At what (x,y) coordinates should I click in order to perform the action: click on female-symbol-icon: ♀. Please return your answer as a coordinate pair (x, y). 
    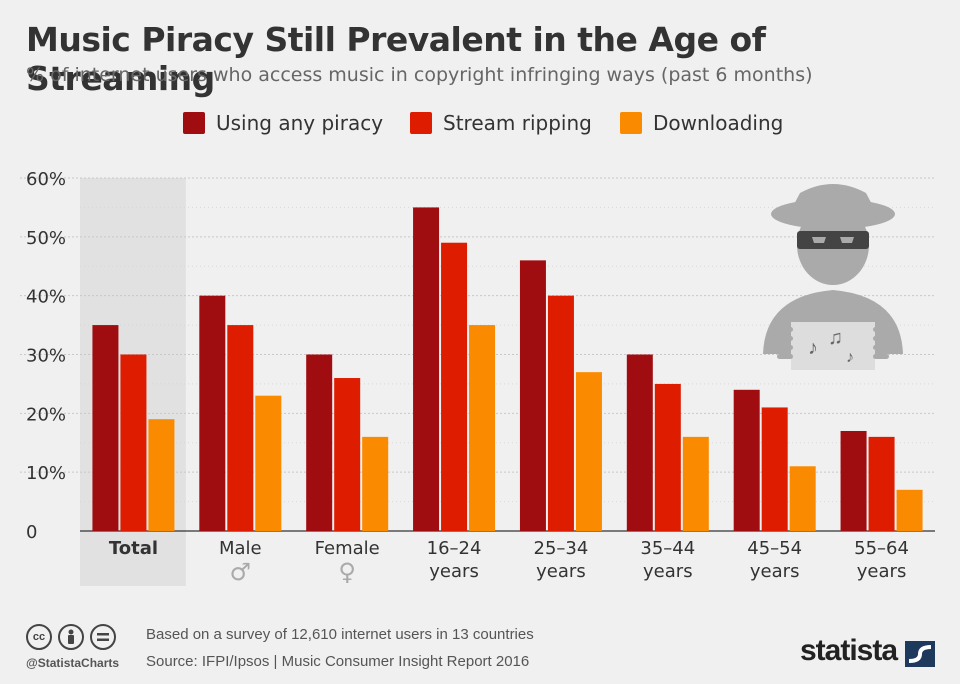
    Looking at the image, I should click on (347, 572).